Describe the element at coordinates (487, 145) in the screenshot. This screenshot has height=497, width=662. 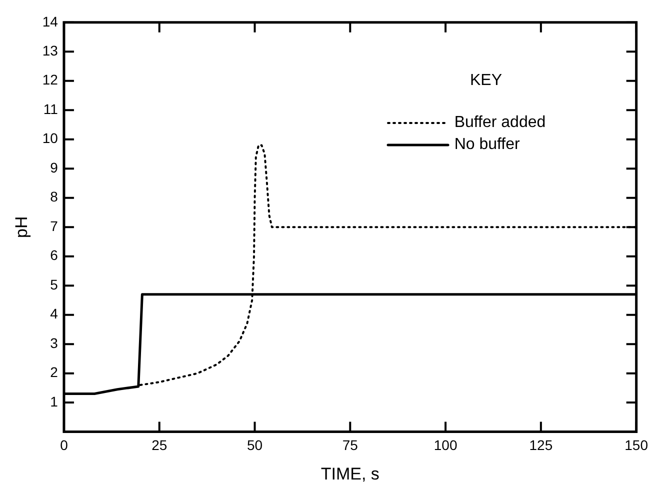
I see `legend-label: No buffer` at that location.